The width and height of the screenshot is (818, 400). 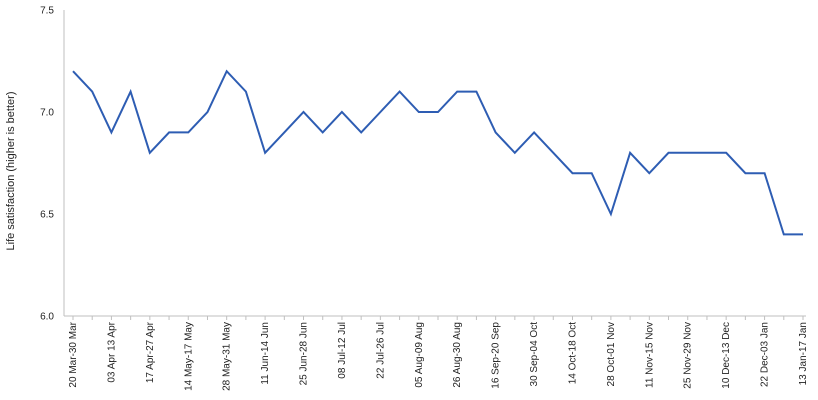 I want to click on x-tick-label: 22 Jul-26 Jul, so click(x=380, y=350).